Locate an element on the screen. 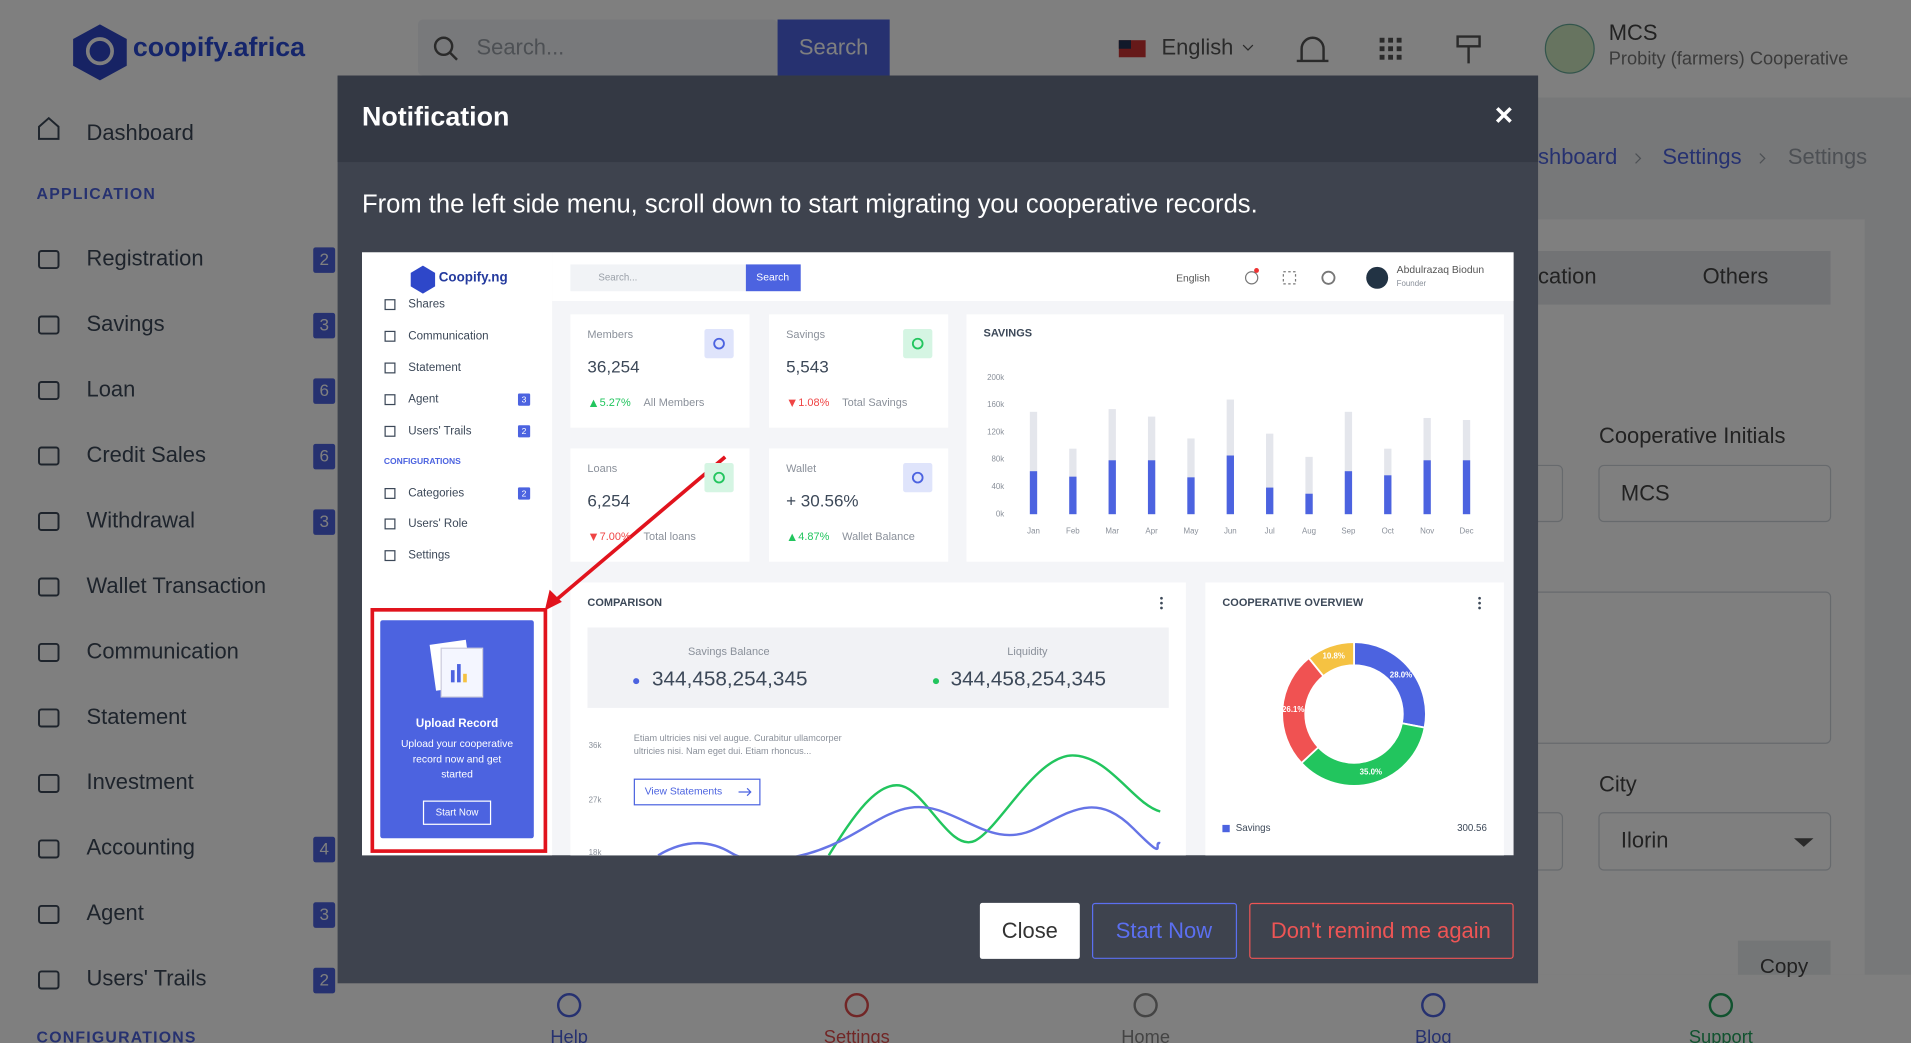 The width and height of the screenshot is (1911, 1043). x-tick-label: Aug is located at coordinates (1309, 530).